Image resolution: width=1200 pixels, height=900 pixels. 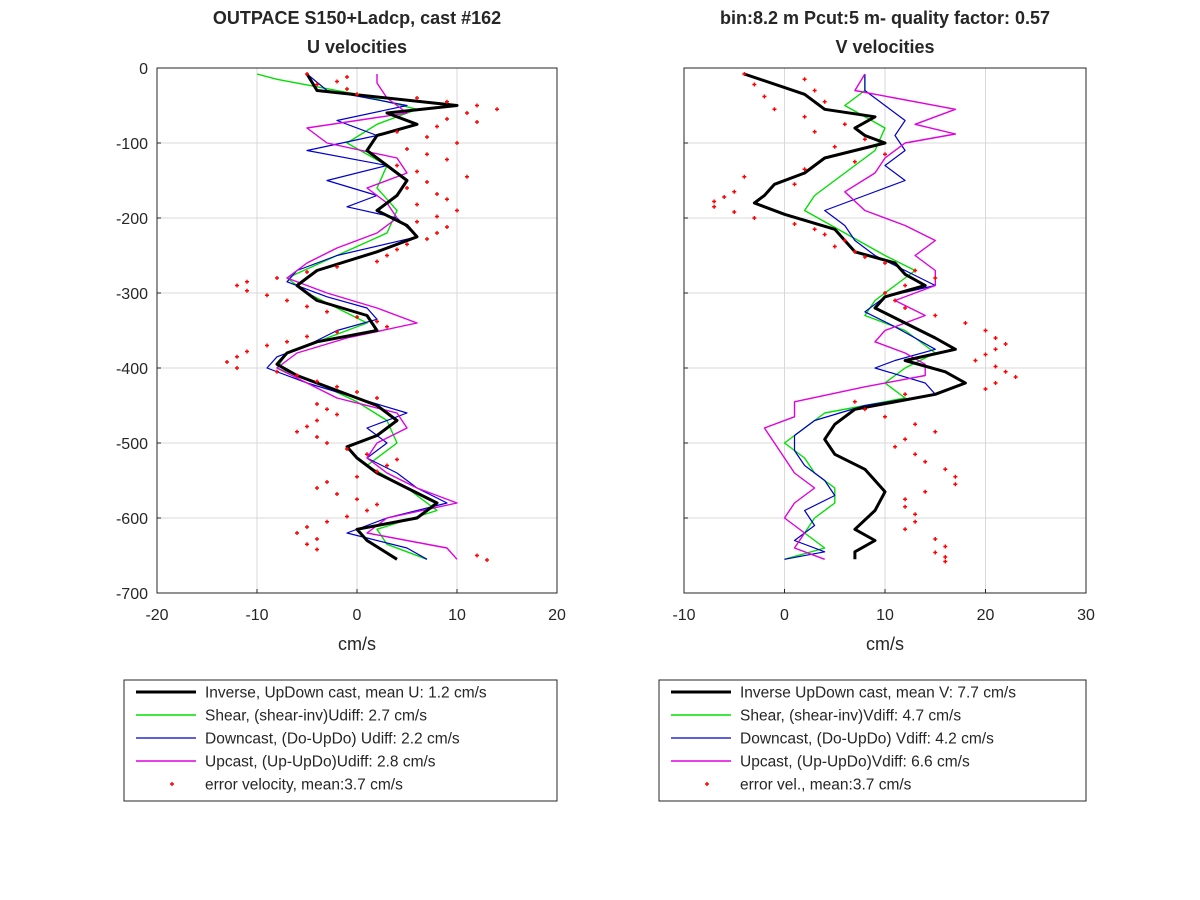 I want to click on u-legend-error-marker, so click(x=172, y=784).